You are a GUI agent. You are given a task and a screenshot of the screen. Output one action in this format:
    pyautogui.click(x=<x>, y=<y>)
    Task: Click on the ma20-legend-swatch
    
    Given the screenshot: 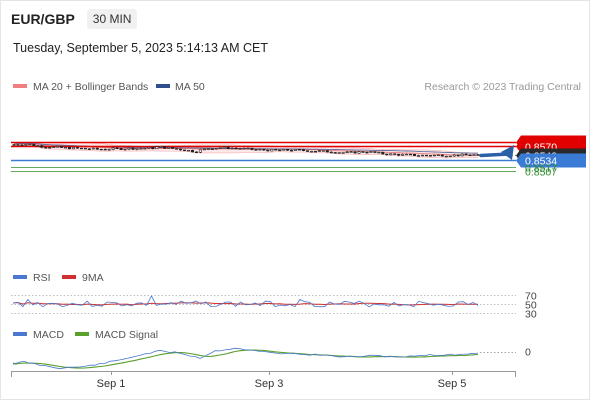 What is the action you would take?
    pyautogui.click(x=20, y=86)
    